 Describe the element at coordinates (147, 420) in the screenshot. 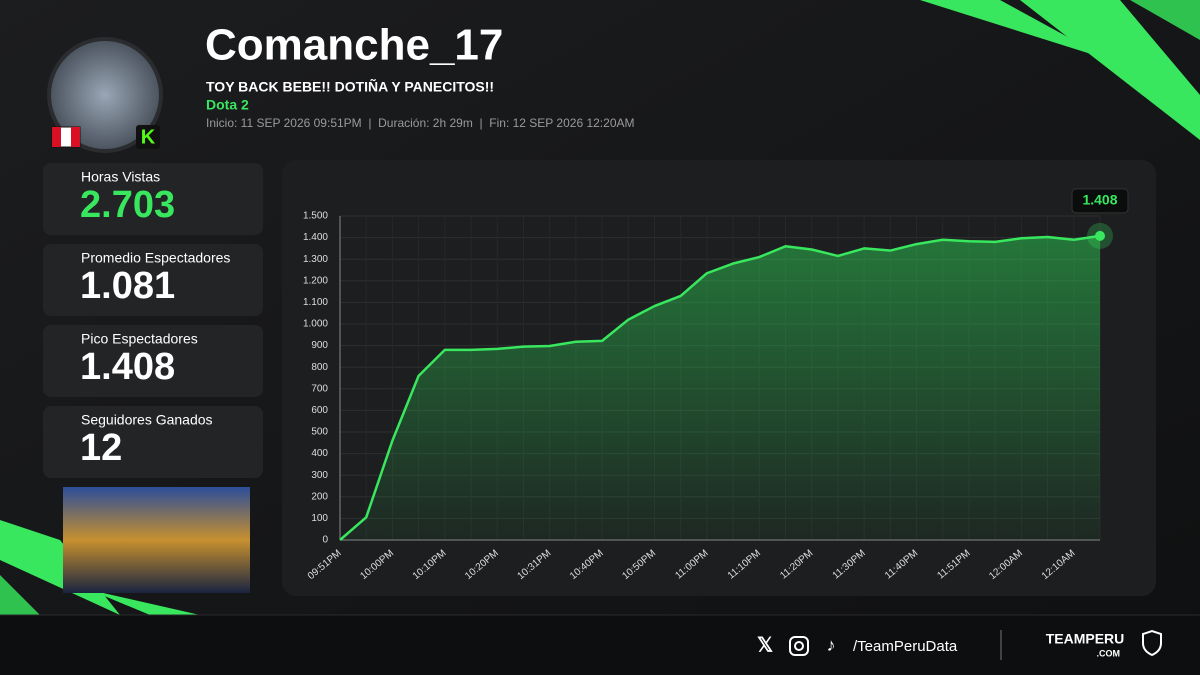

I see `stat-label: Seguidores Ganados` at that location.